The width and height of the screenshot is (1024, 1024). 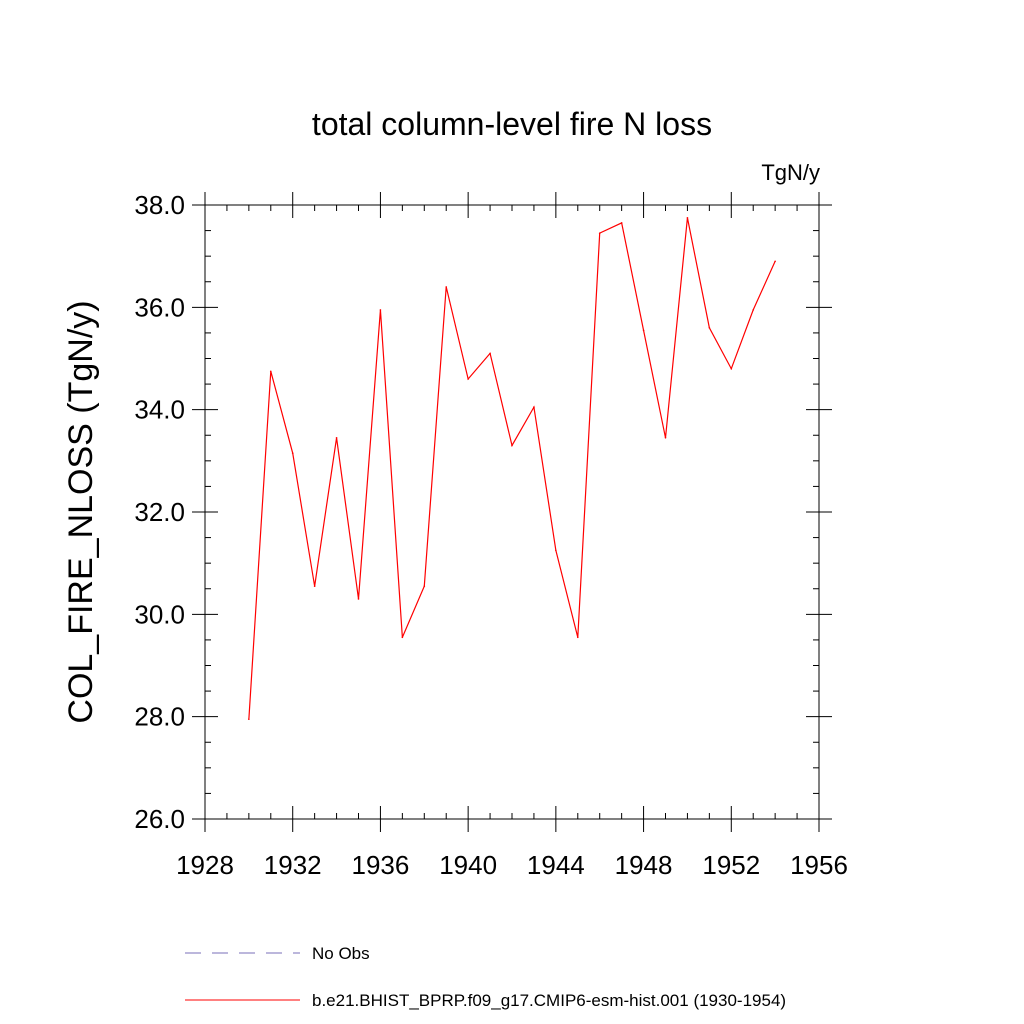 I want to click on x-tick-label: 1936, so click(x=381, y=865).